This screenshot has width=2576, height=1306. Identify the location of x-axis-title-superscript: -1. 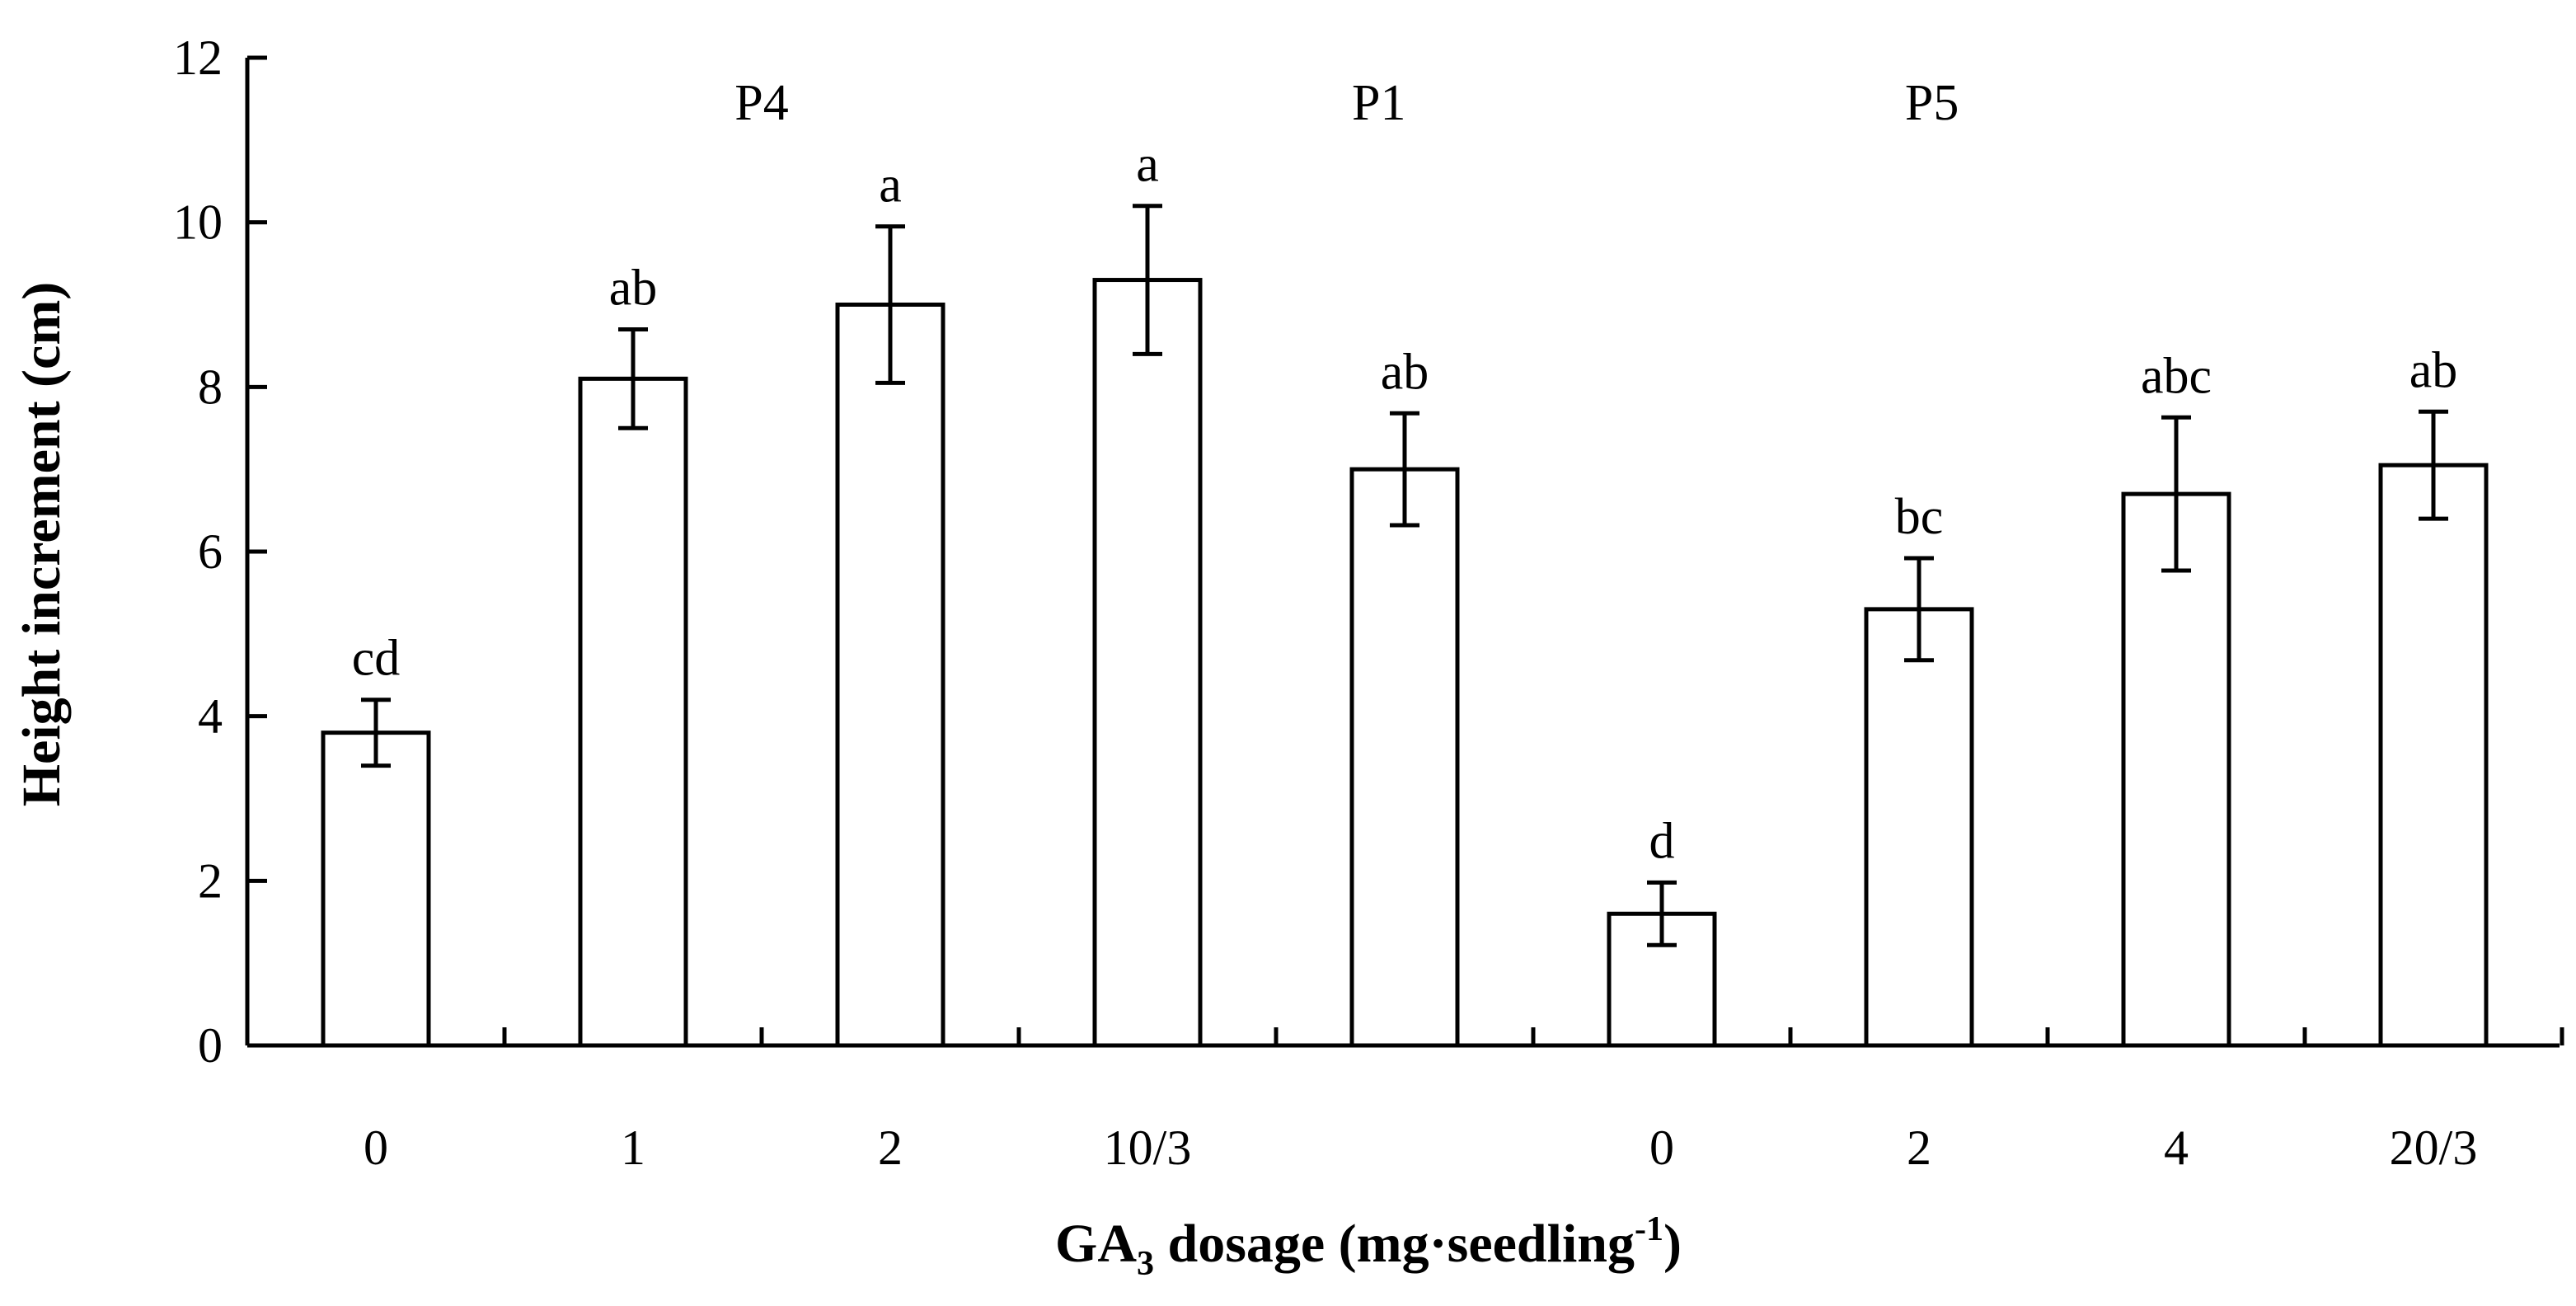
(1649, 1229).